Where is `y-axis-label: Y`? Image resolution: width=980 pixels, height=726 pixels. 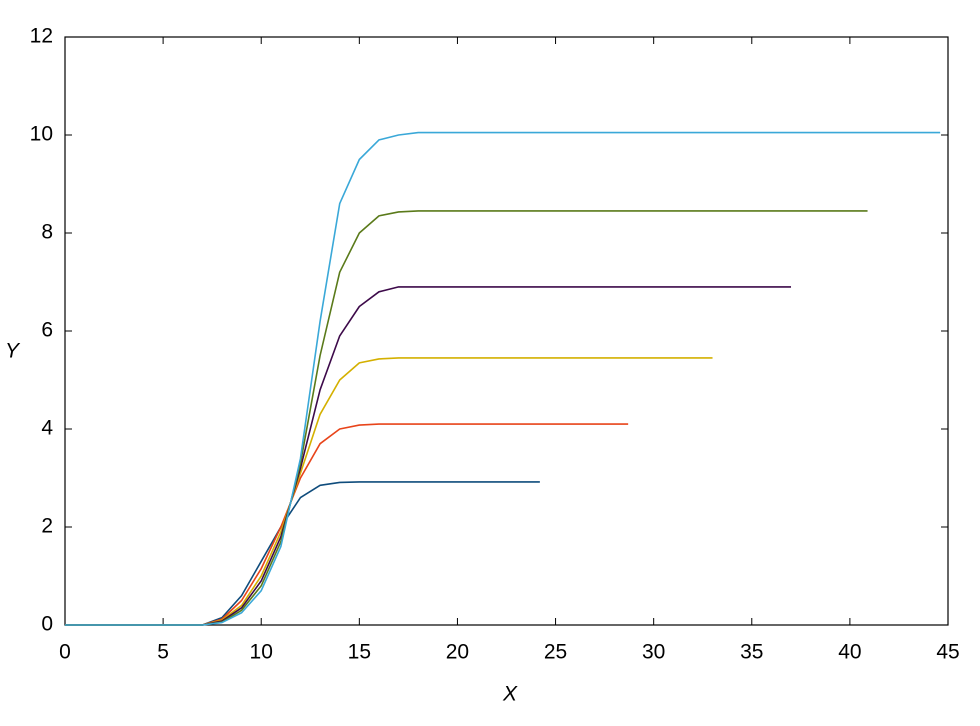 y-axis-label: Y is located at coordinates (13, 351).